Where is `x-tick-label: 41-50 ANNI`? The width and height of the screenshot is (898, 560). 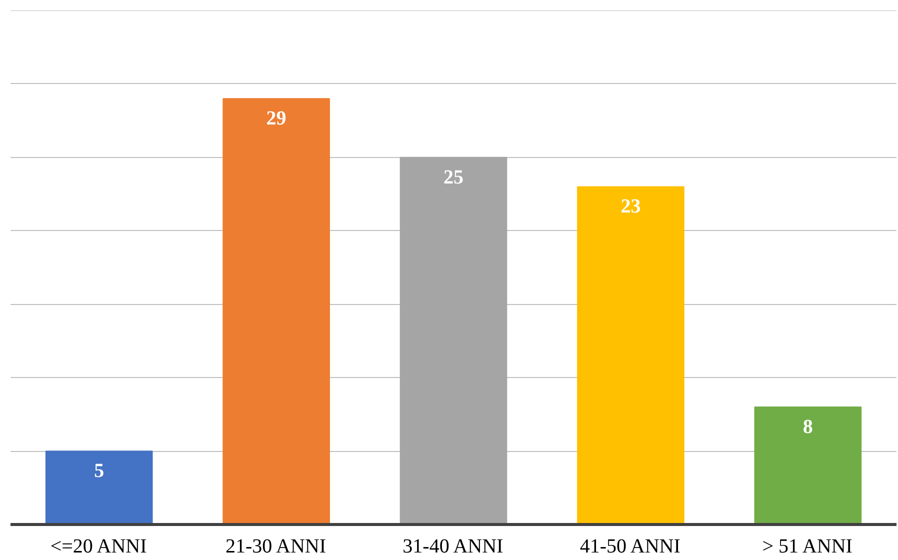 x-tick-label: 41-50 ANNI is located at coordinates (630, 547).